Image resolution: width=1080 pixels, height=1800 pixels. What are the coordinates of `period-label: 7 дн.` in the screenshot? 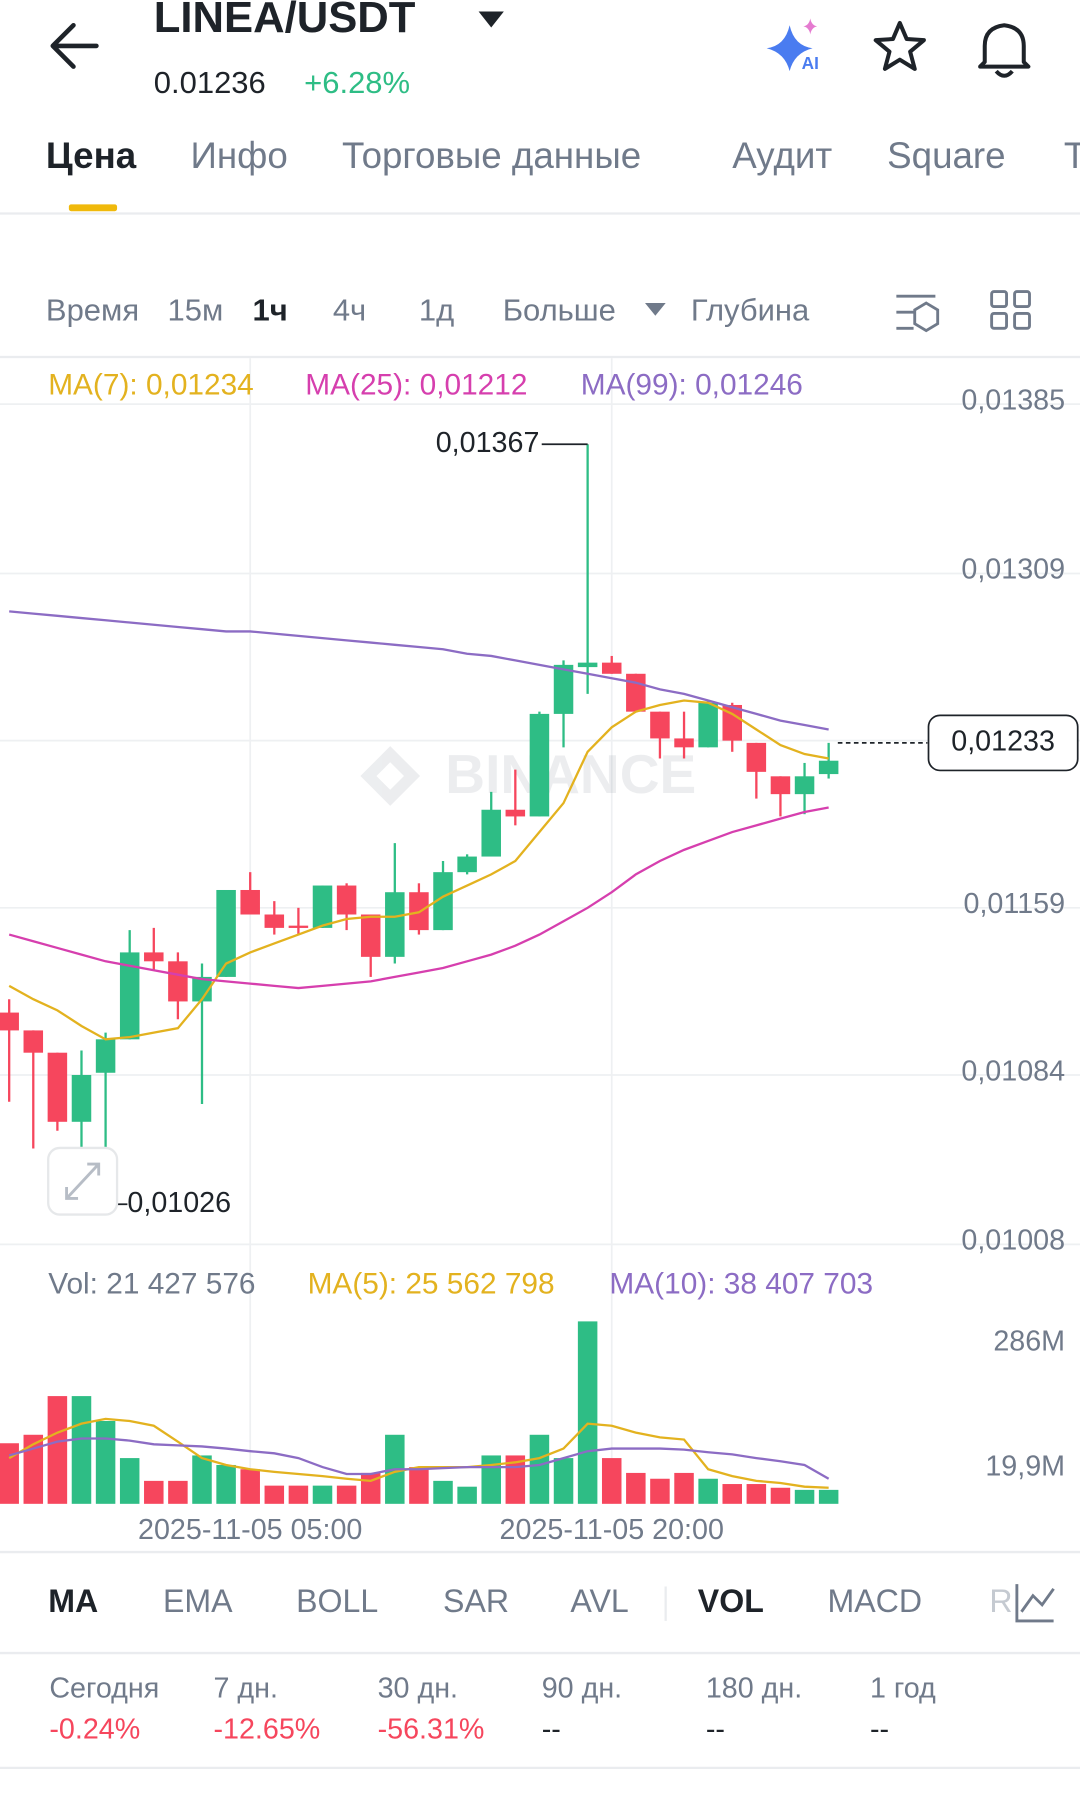 It's located at (245, 1688).